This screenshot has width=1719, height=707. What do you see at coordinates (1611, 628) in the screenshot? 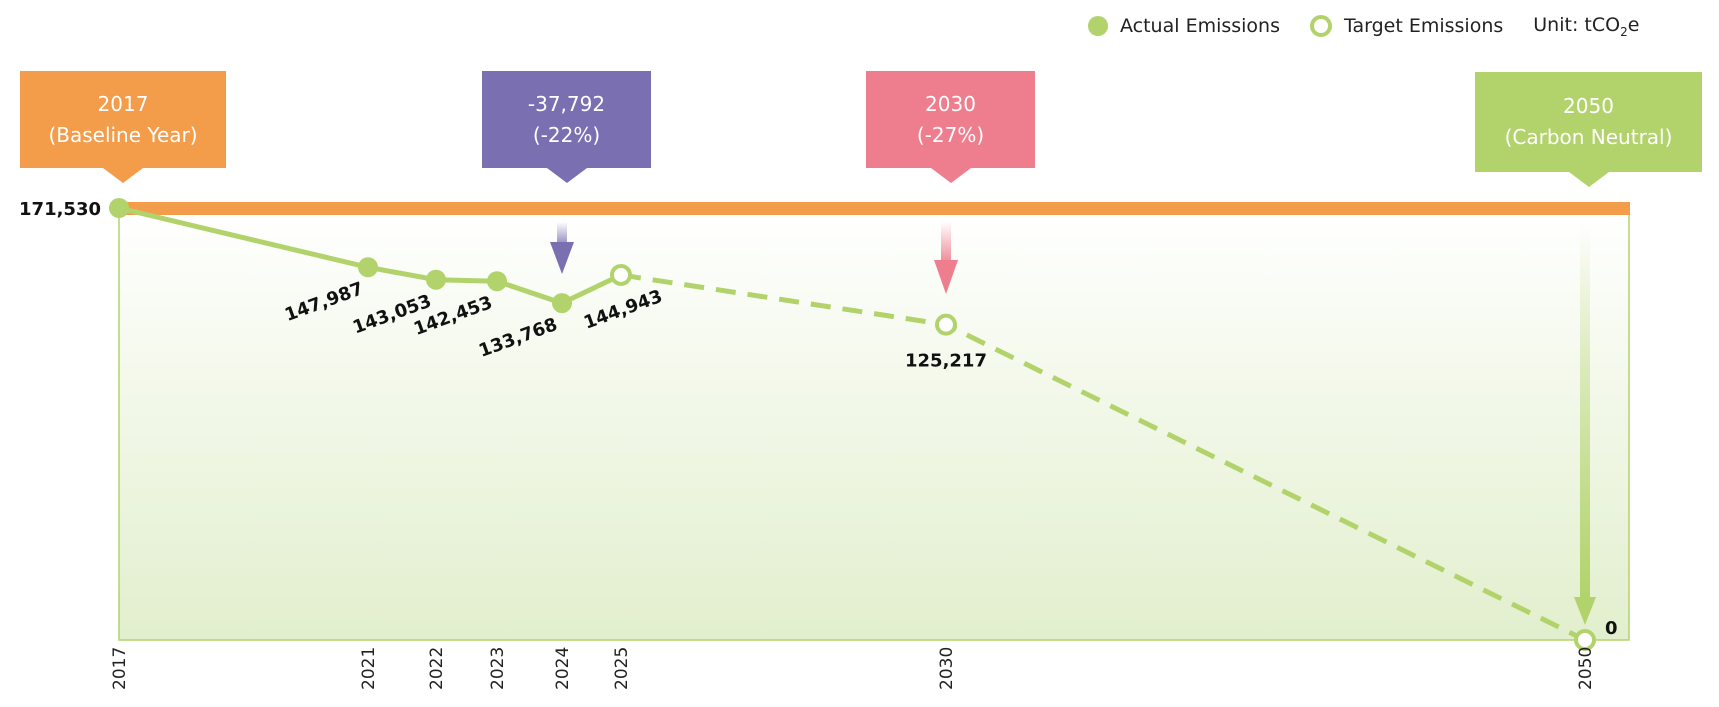
I see `value-label-2050: 0` at bounding box center [1611, 628].